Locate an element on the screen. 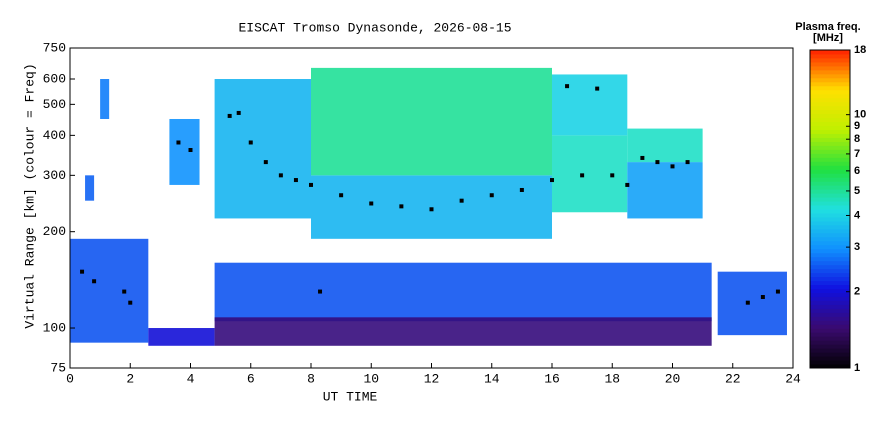  colorbar-frame is located at coordinates (830, 209).